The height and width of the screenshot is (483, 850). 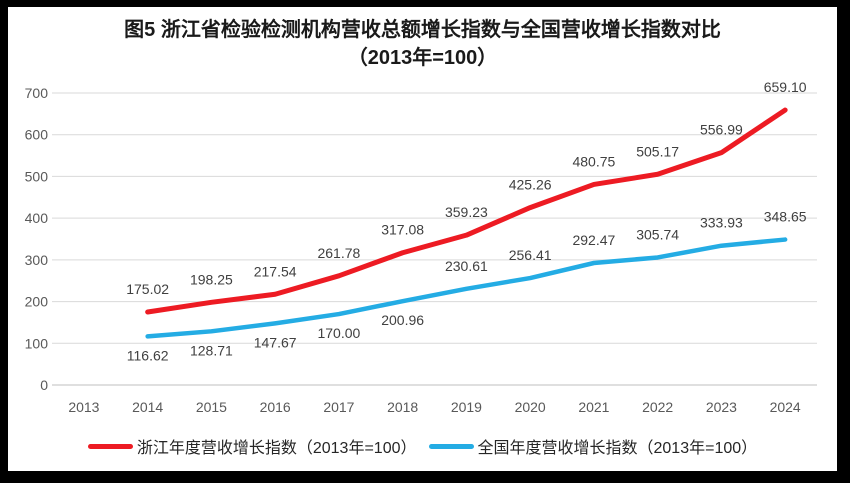 What do you see at coordinates (147, 289) in the screenshot?
I see `data-label: 175.02` at bounding box center [147, 289].